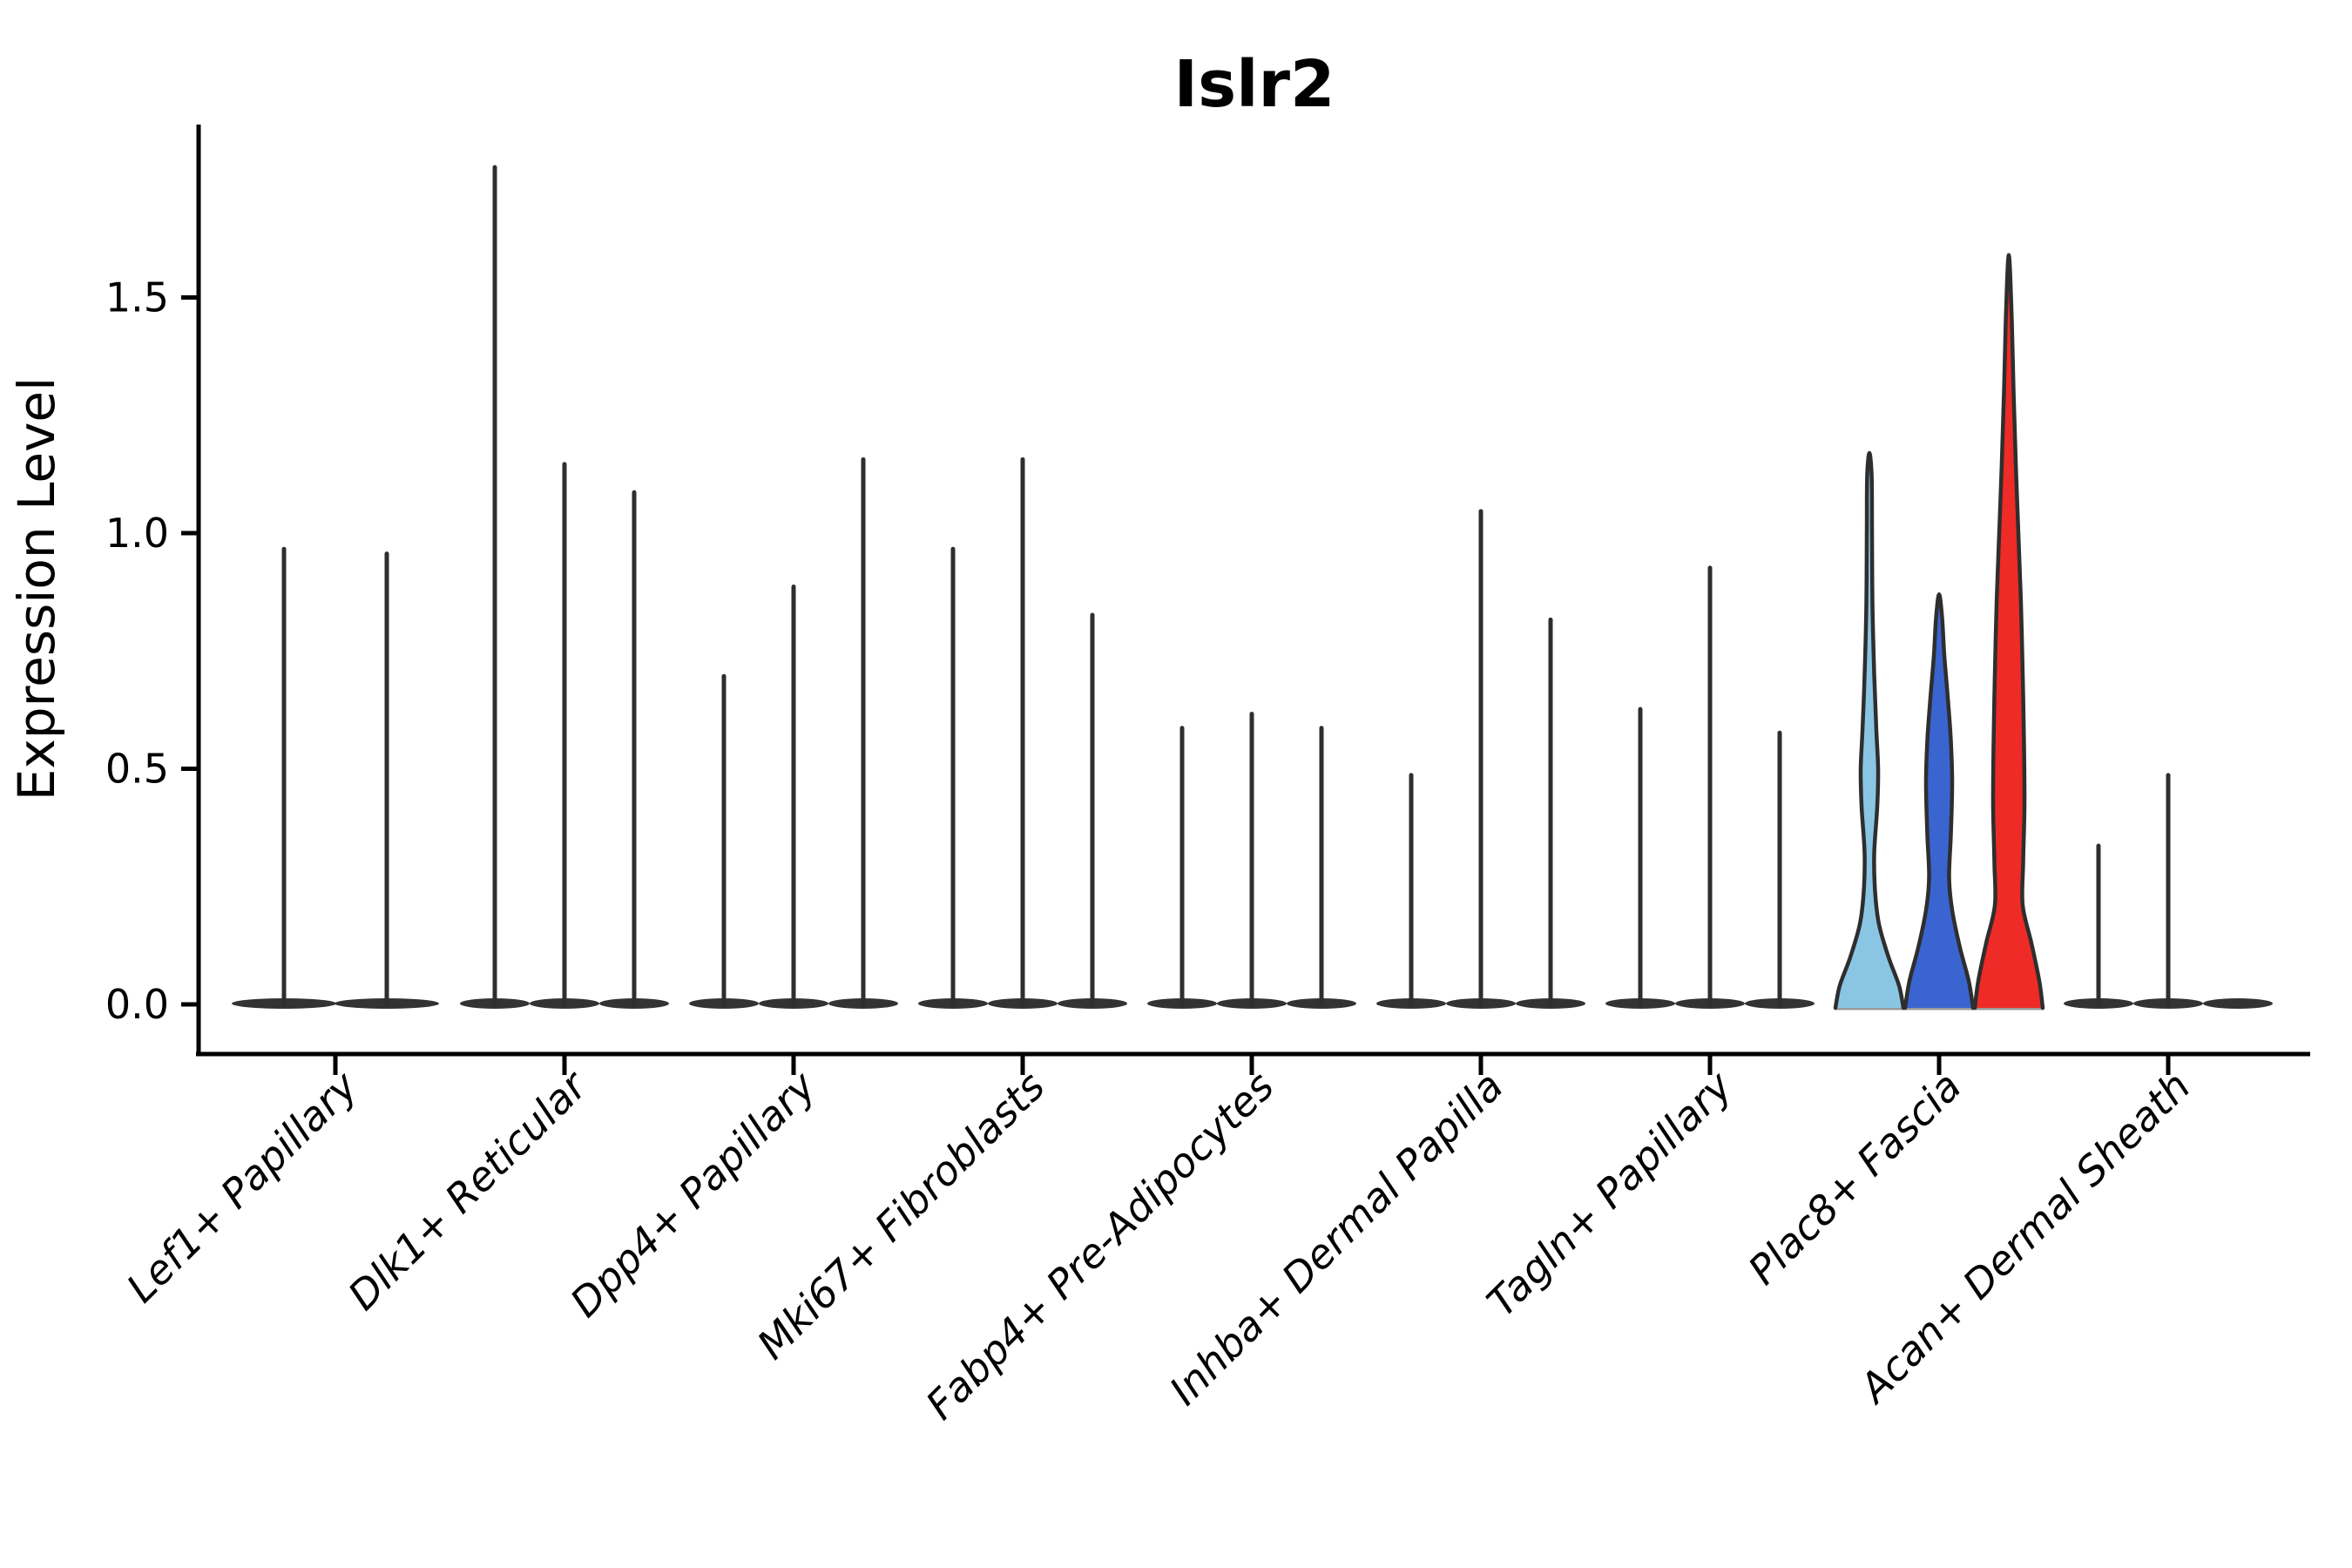 This screenshot has width=2352, height=1568. I want to click on violin-flat-base, so click(2238, 1004).